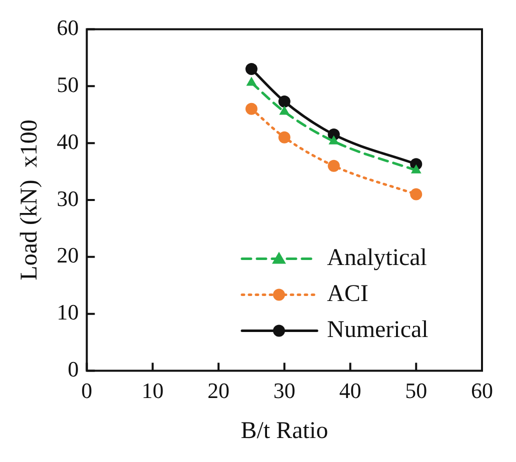 Image resolution: width=516 pixels, height=462 pixels. What do you see at coordinates (67, 255) in the screenshot?
I see `y-tick-label: 20` at bounding box center [67, 255].